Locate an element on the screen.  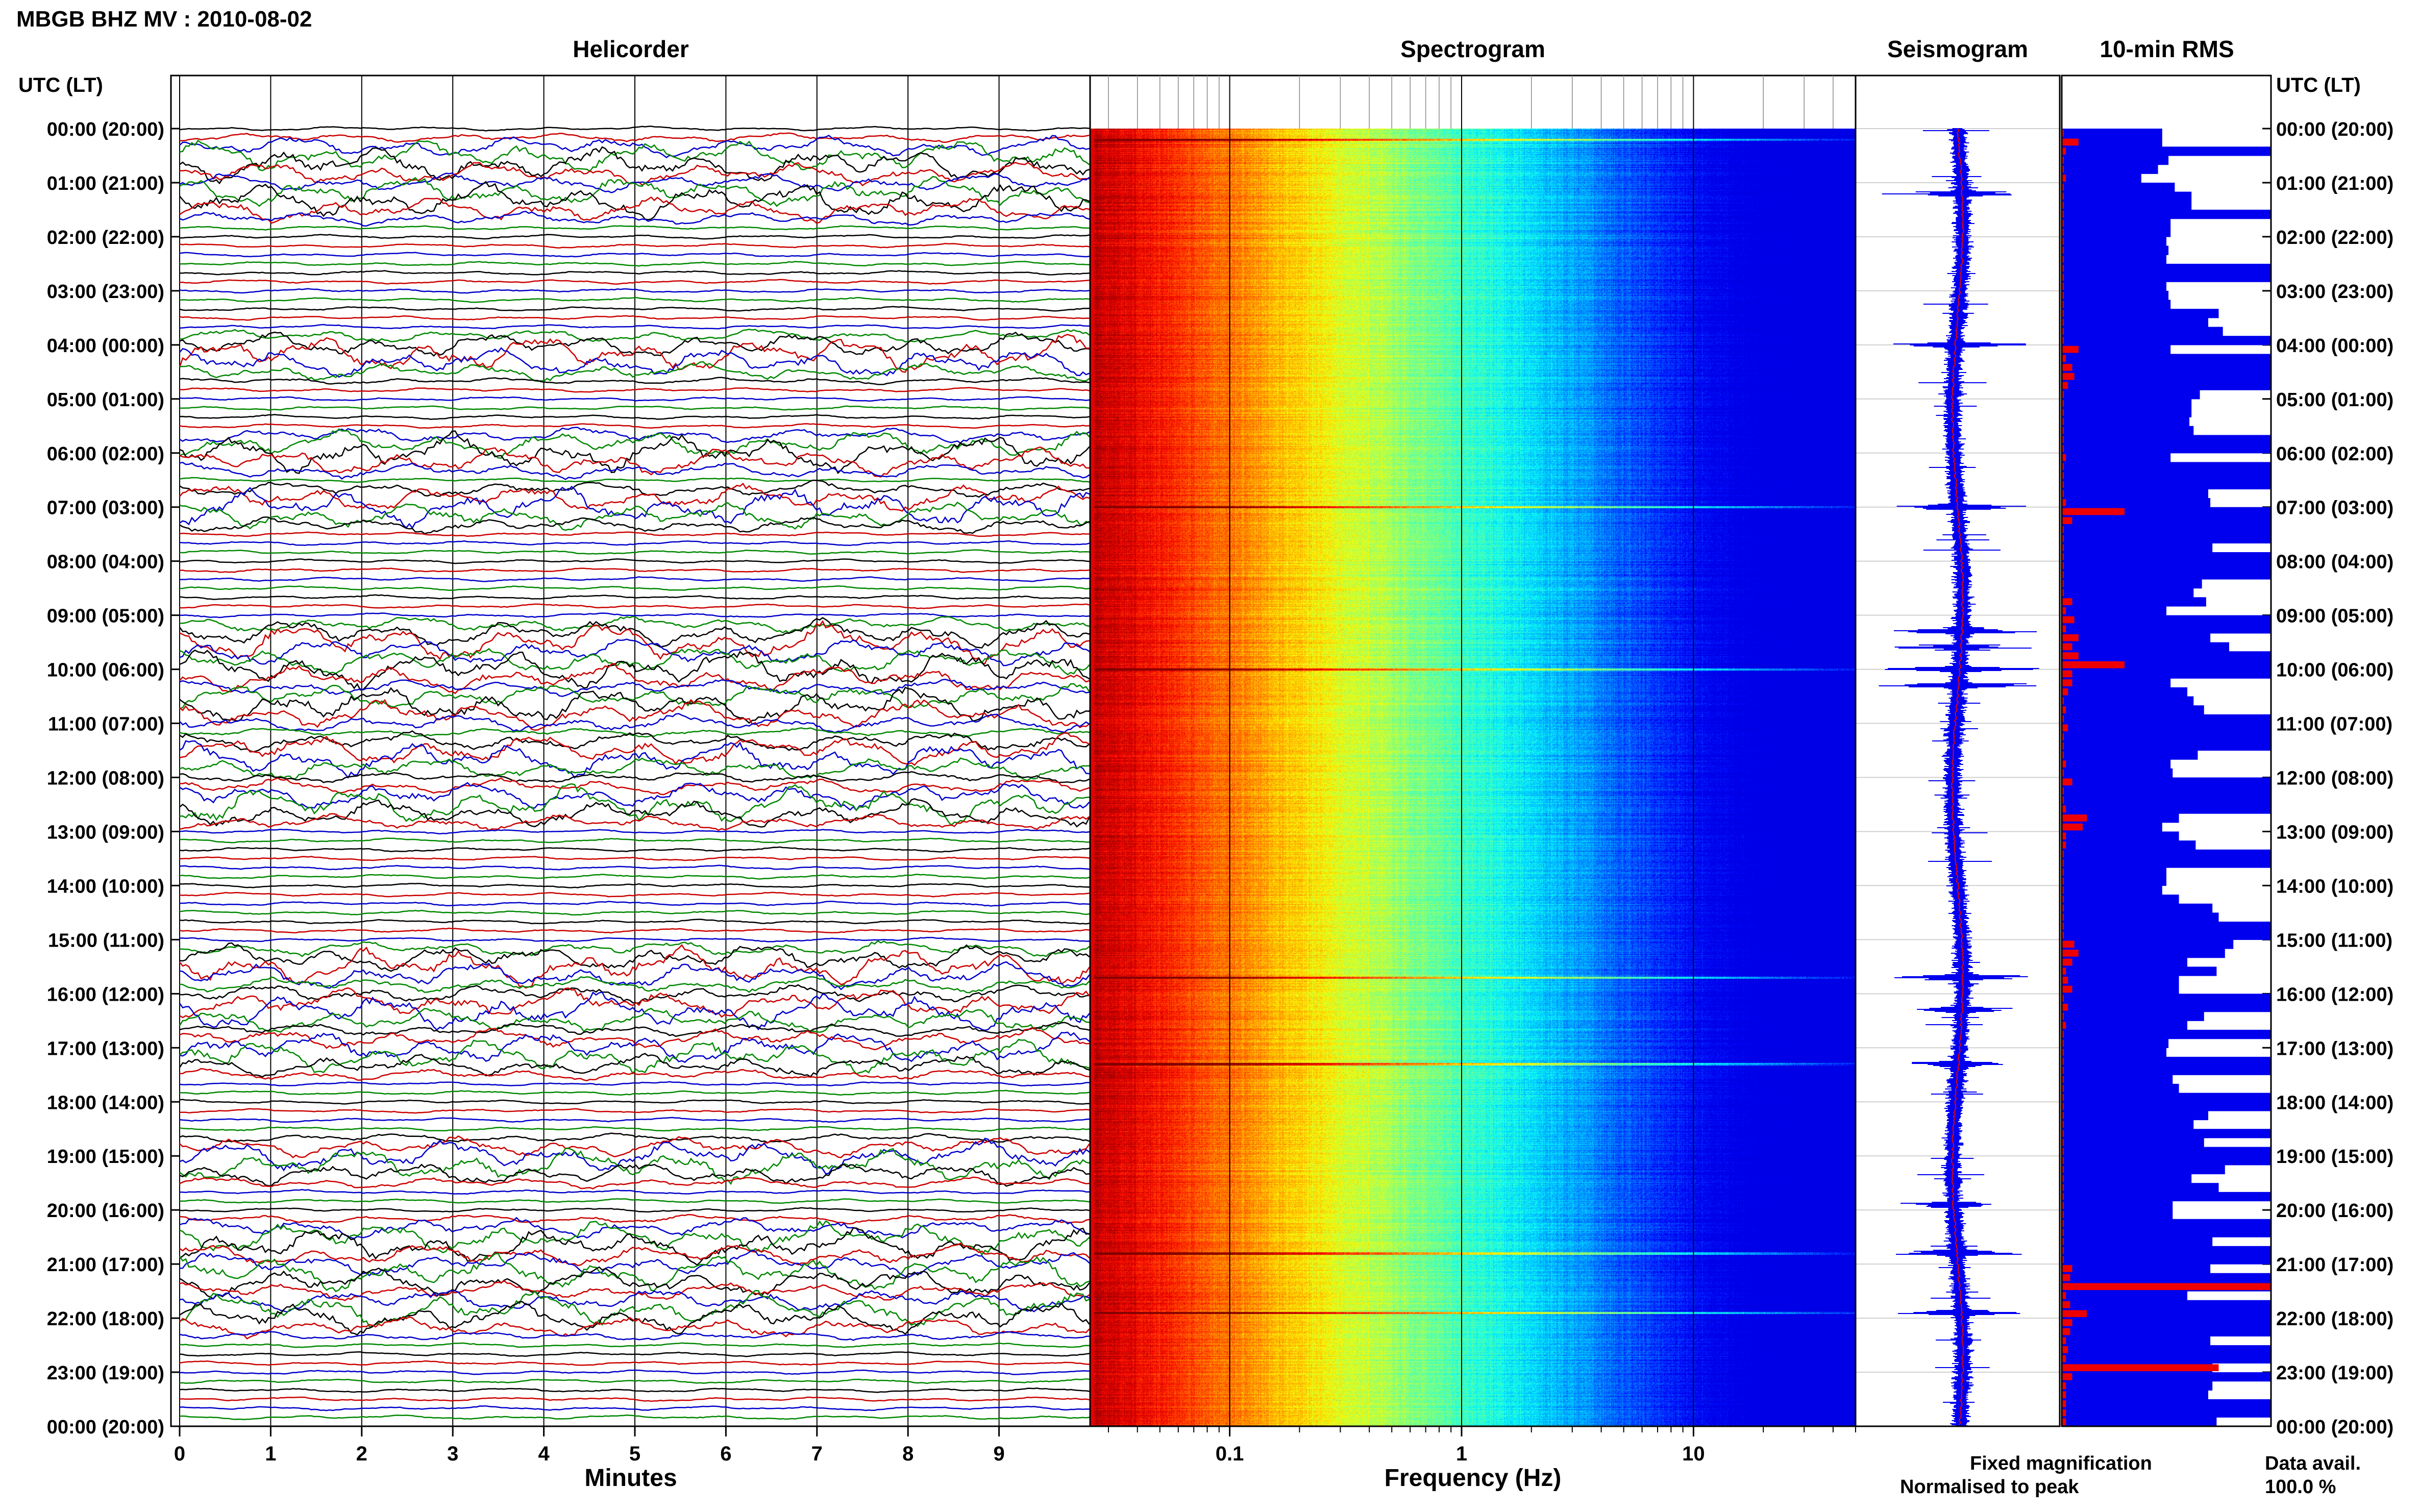
time-tick-right: 08:00 (04:00) is located at coordinates (2334, 562).